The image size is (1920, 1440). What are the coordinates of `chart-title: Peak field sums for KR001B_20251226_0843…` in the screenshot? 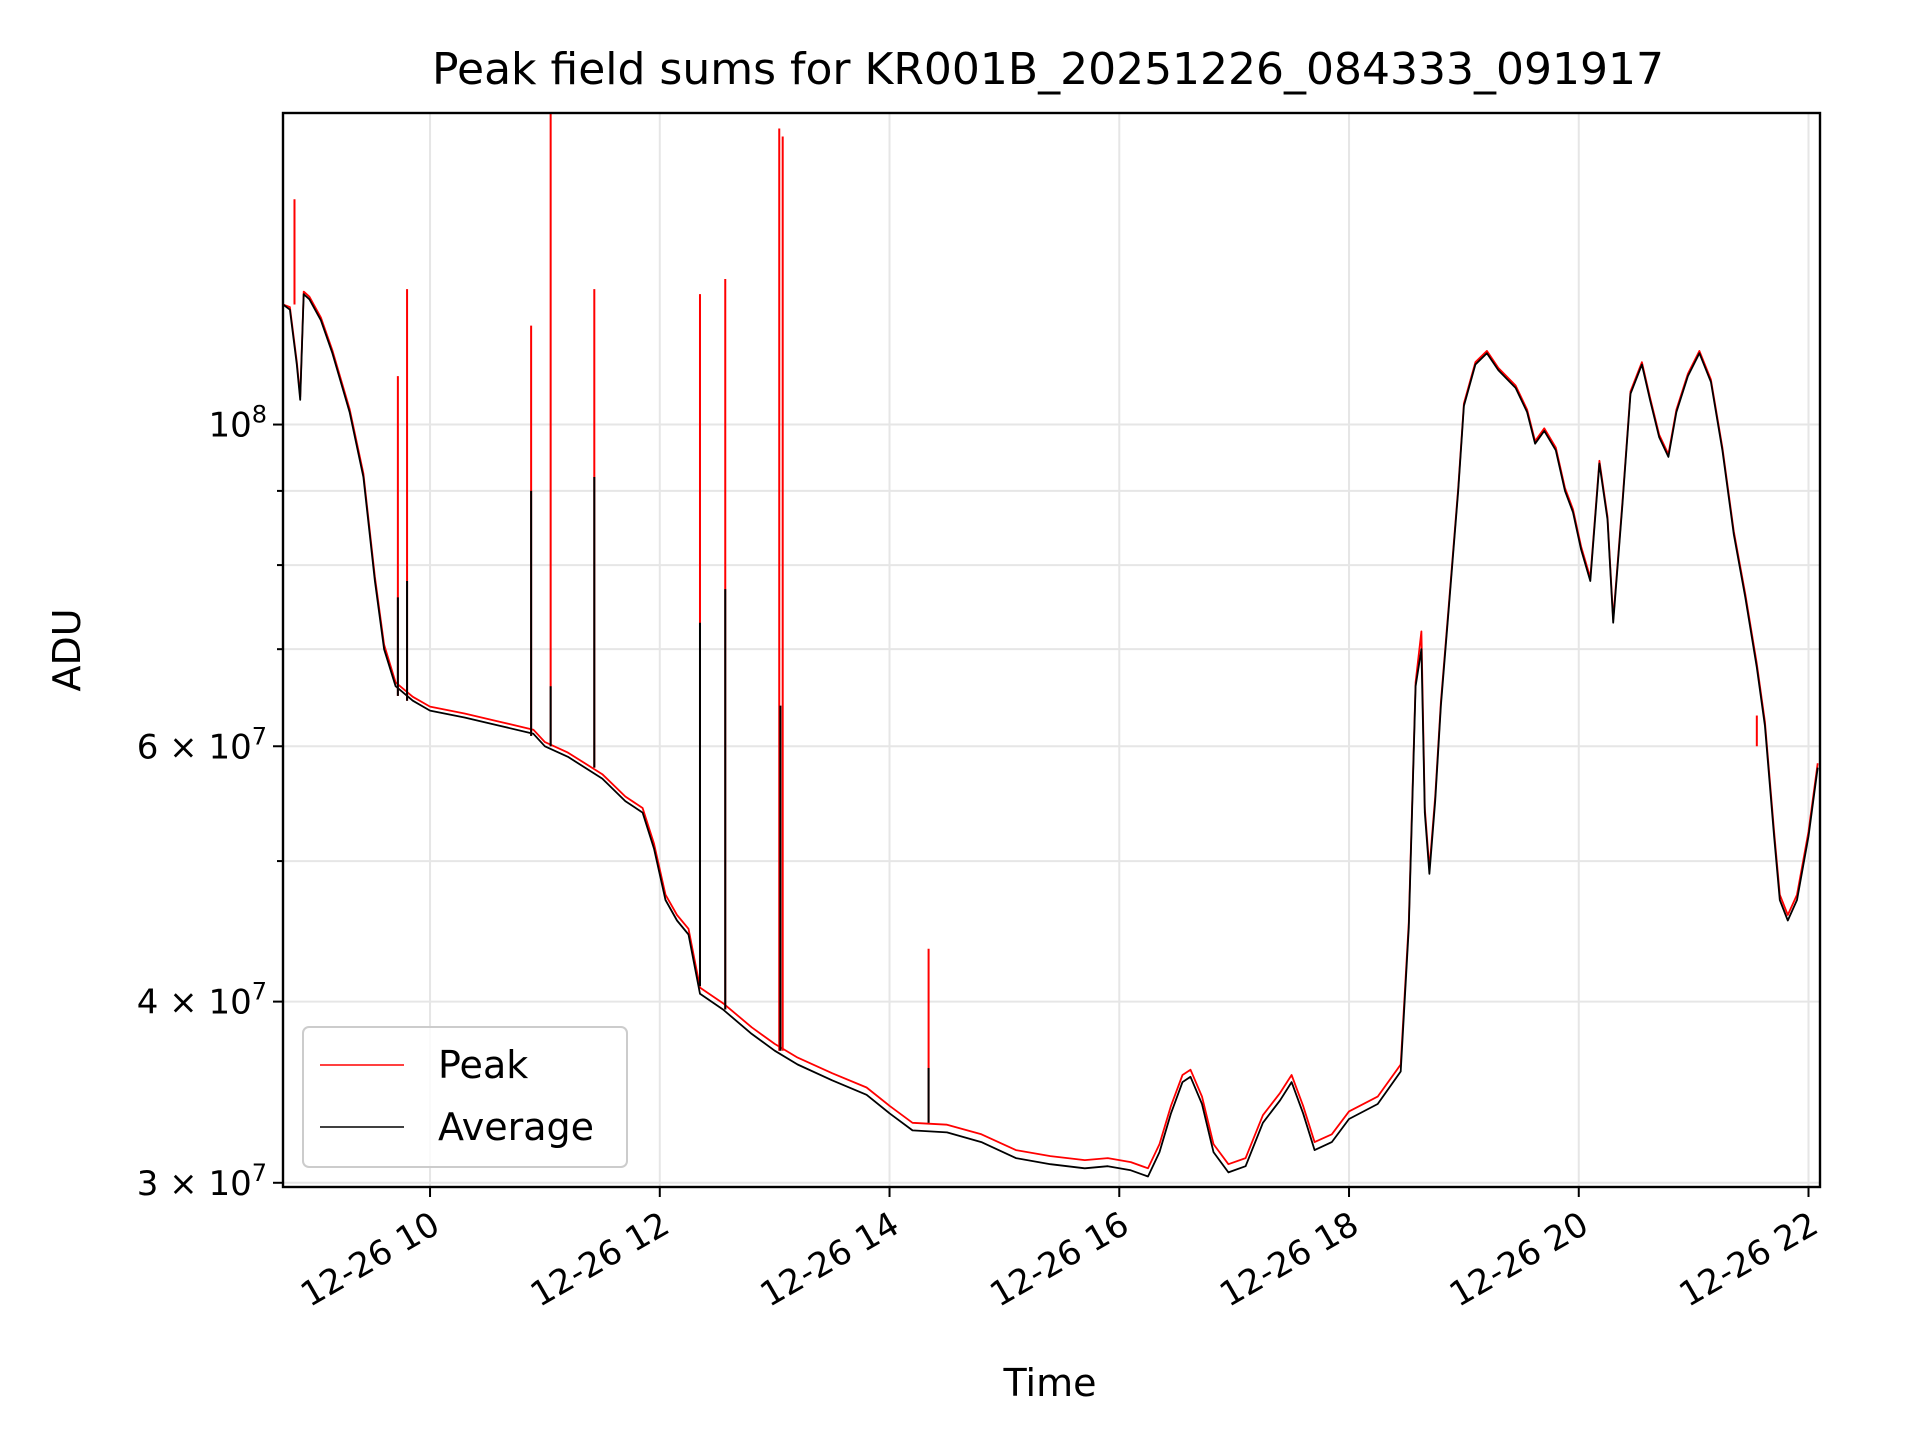 It's located at (1048, 69).